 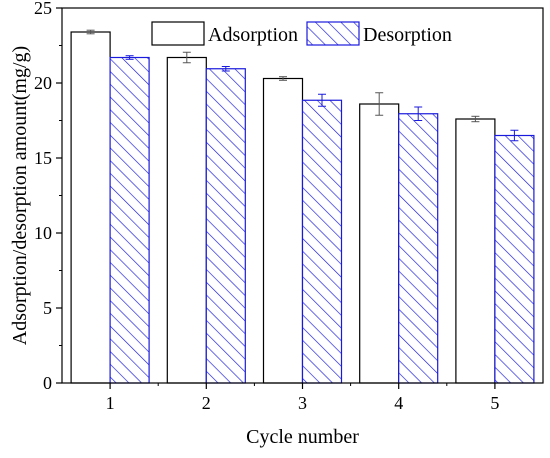 What do you see at coordinates (43, 233) in the screenshot?
I see `y-tick-label-10: 10` at bounding box center [43, 233].